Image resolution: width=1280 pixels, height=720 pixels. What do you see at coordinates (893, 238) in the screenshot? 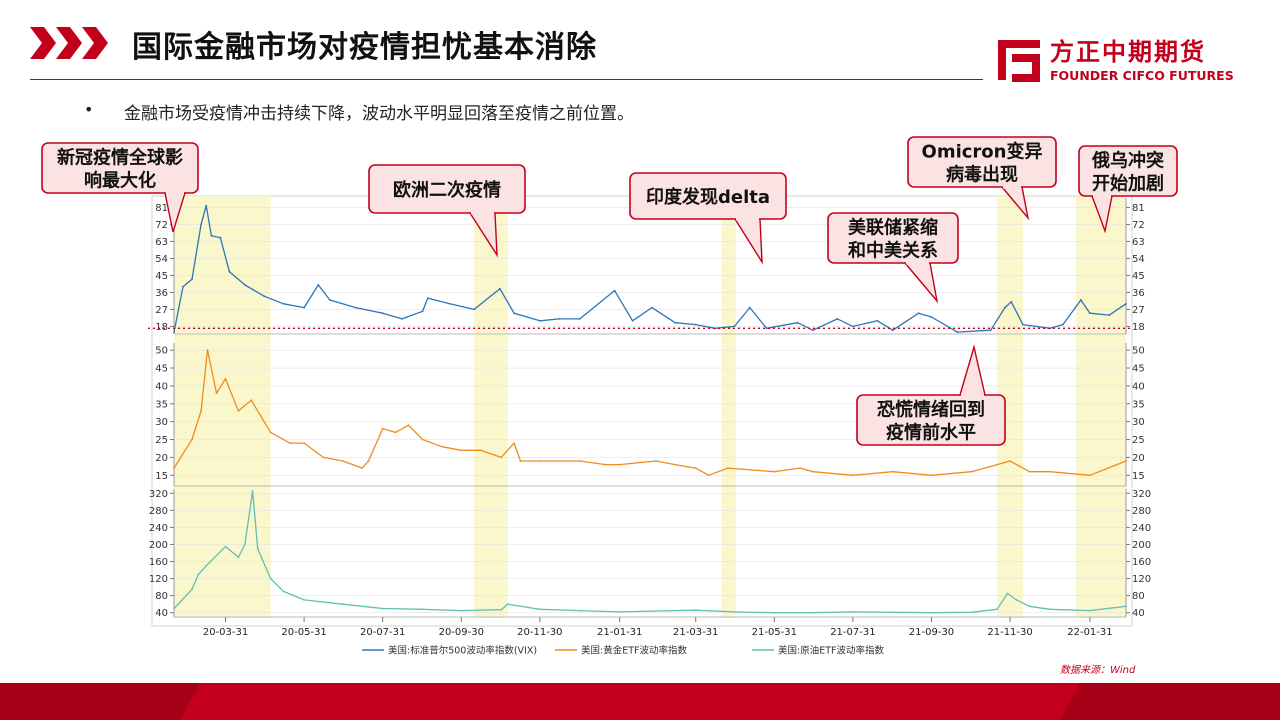
I see `callout-fed-tightening-box` at bounding box center [893, 238].